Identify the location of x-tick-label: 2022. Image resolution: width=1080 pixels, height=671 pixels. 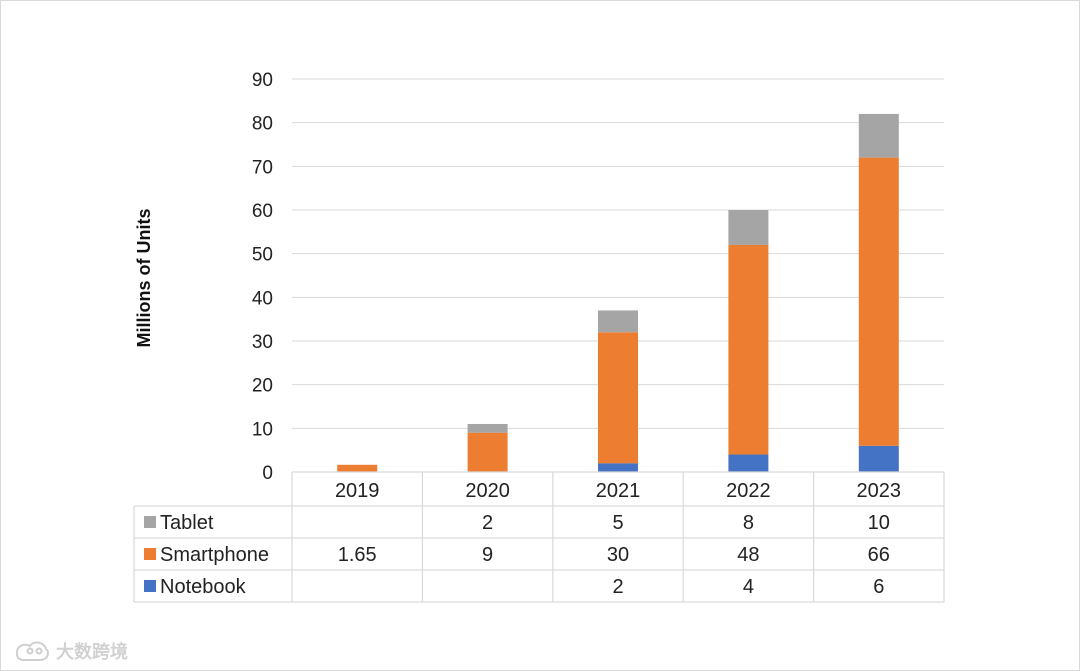
(748, 491).